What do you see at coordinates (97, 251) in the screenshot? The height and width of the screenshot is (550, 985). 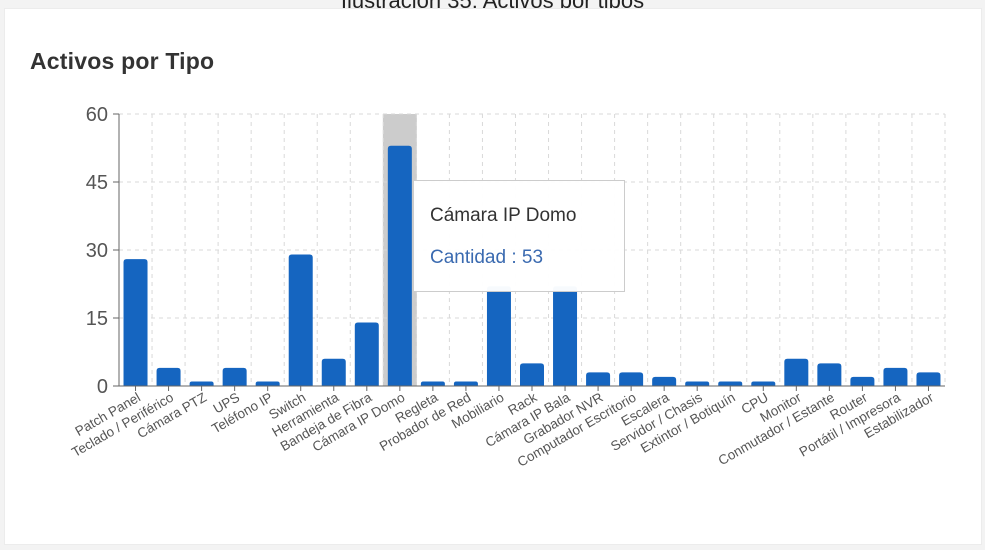 I see `y-tick-label: 30` at bounding box center [97, 251].